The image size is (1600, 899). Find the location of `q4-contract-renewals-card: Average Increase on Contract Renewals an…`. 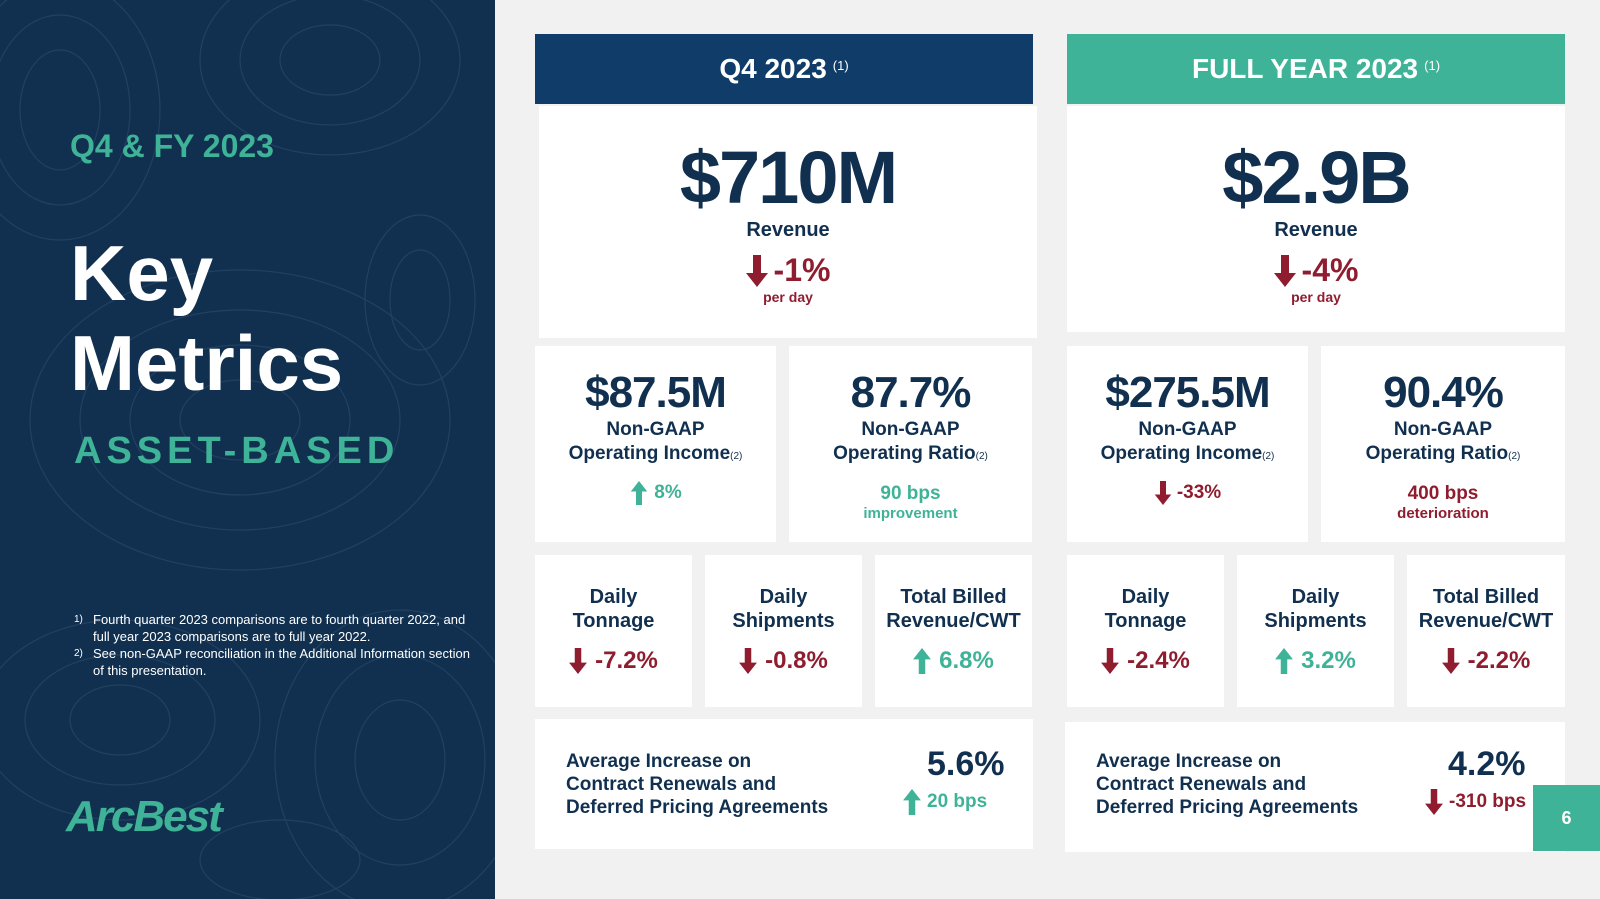

q4-contract-renewals-card: Average Increase on Contract Renewals an… is located at coordinates (784, 784).